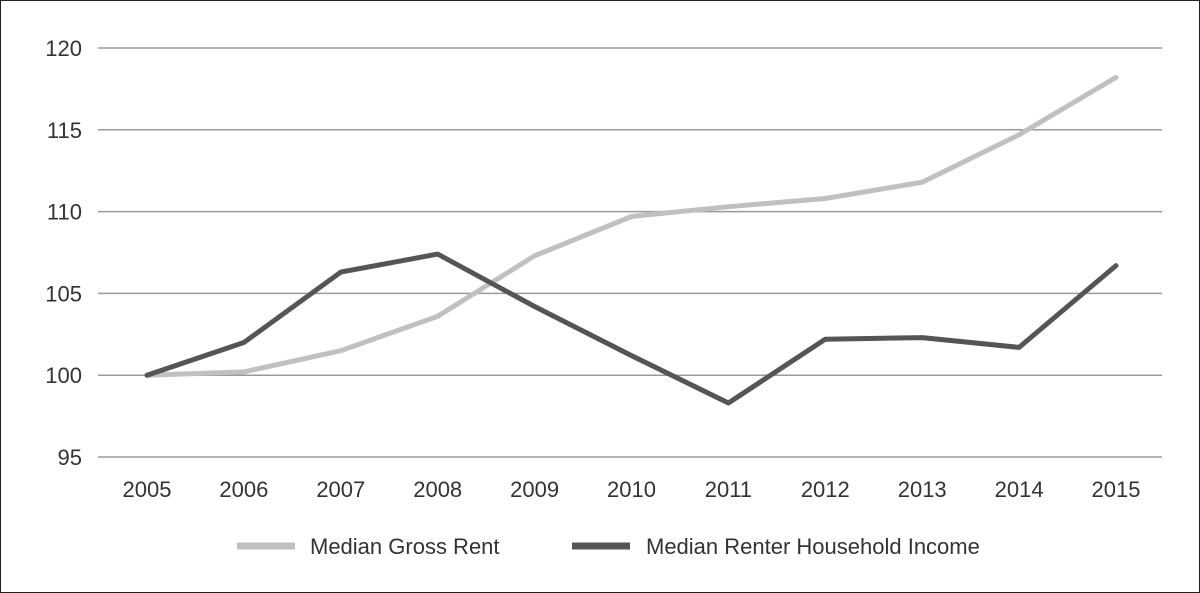 This screenshot has width=1200, height=593. What do you see at coordinates (63, 48) in the screenshot?
I see `y-tick-label: 120` at bounding box center [63, 48].